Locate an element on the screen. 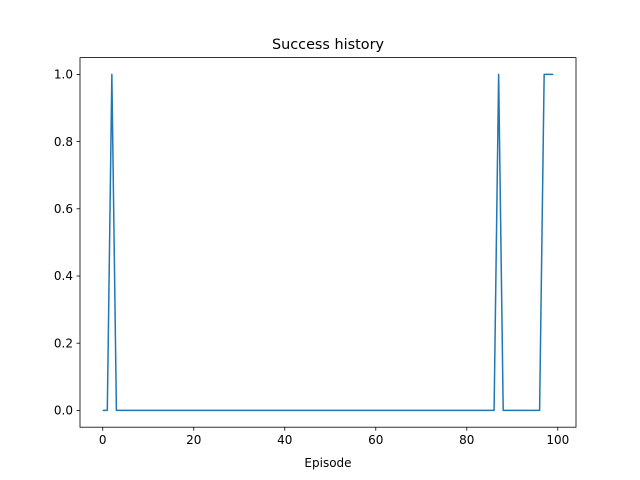 This screenshot has width=640, height=480. y-tick-label: 0.4 is located at coordinates (63, 276).